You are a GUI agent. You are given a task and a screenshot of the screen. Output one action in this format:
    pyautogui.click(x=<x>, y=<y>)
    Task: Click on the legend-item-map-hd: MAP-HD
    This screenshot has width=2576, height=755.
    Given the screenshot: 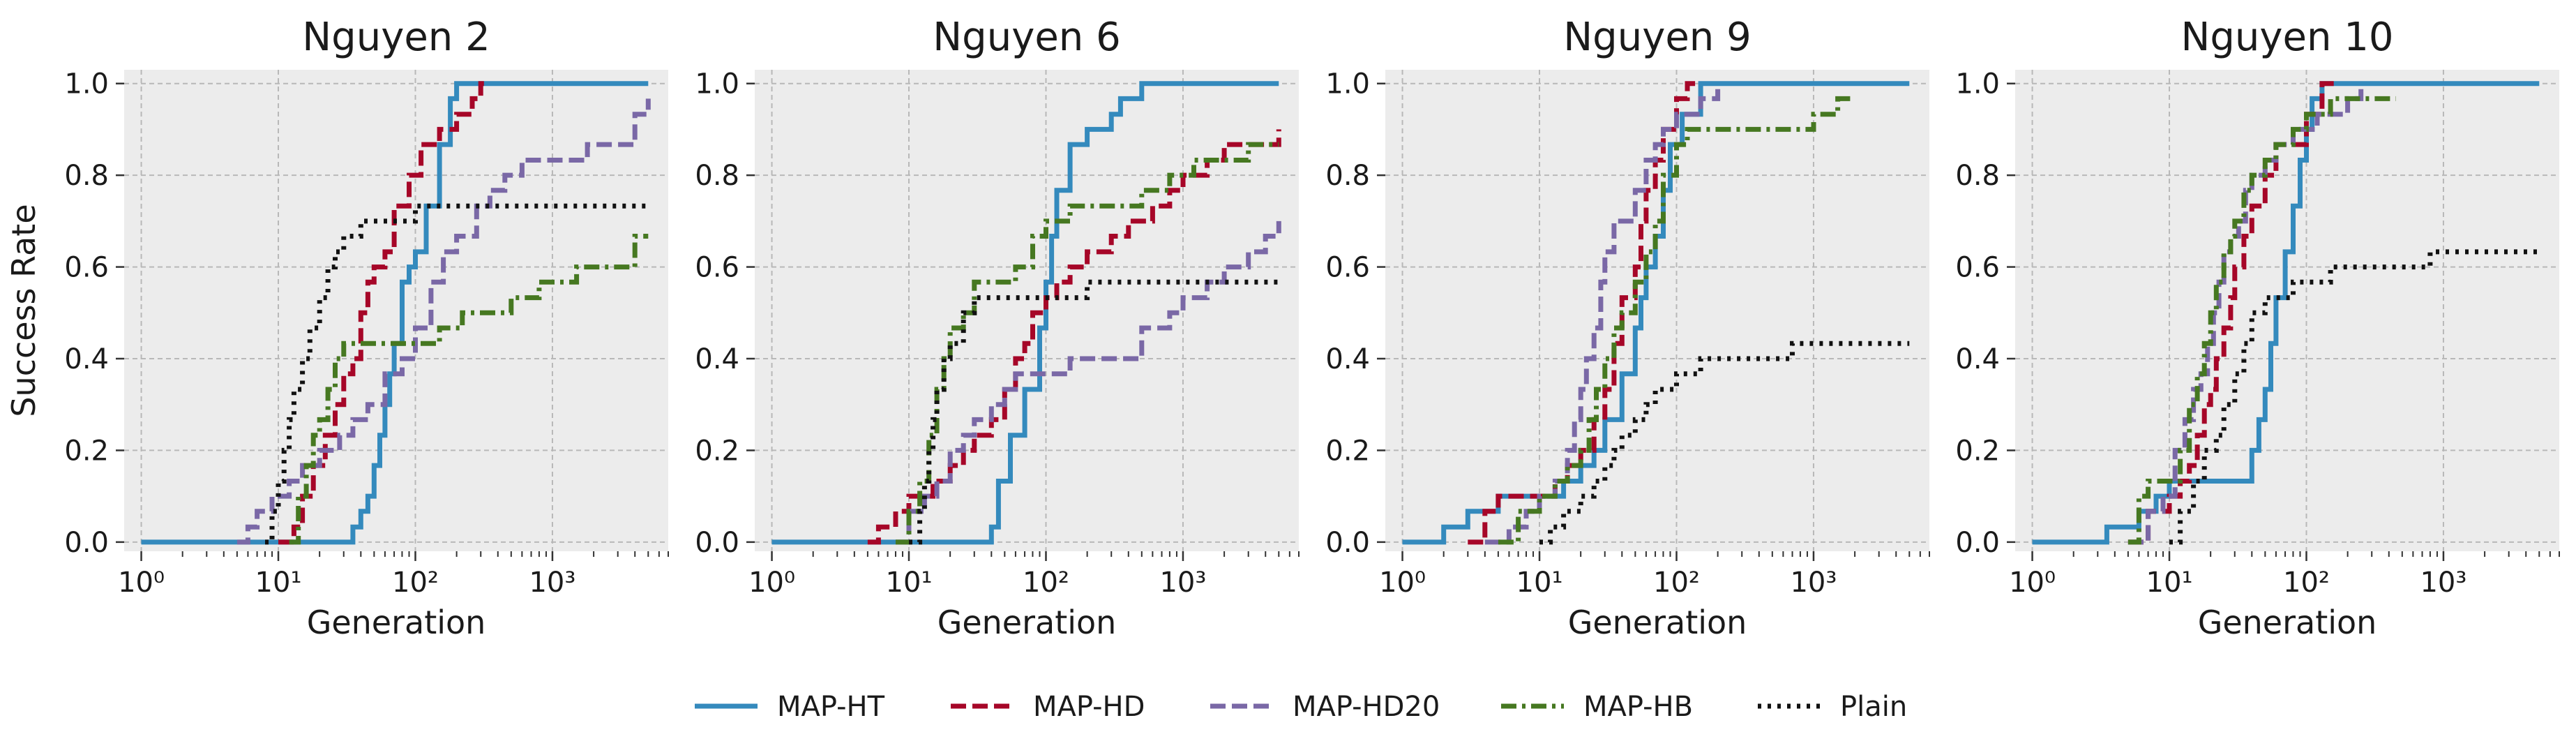 What is the action you would take?
    pyautogui.click(x=1048, y=707)
    